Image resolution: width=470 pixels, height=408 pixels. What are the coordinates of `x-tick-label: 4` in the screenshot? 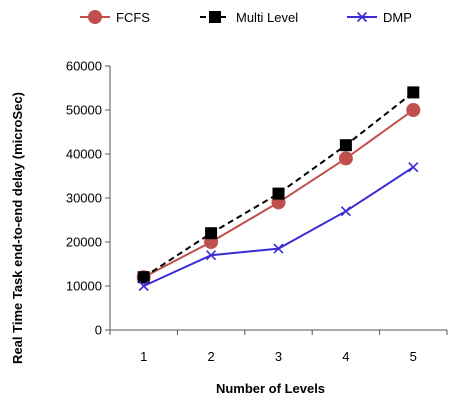 It's located at (345, 356).